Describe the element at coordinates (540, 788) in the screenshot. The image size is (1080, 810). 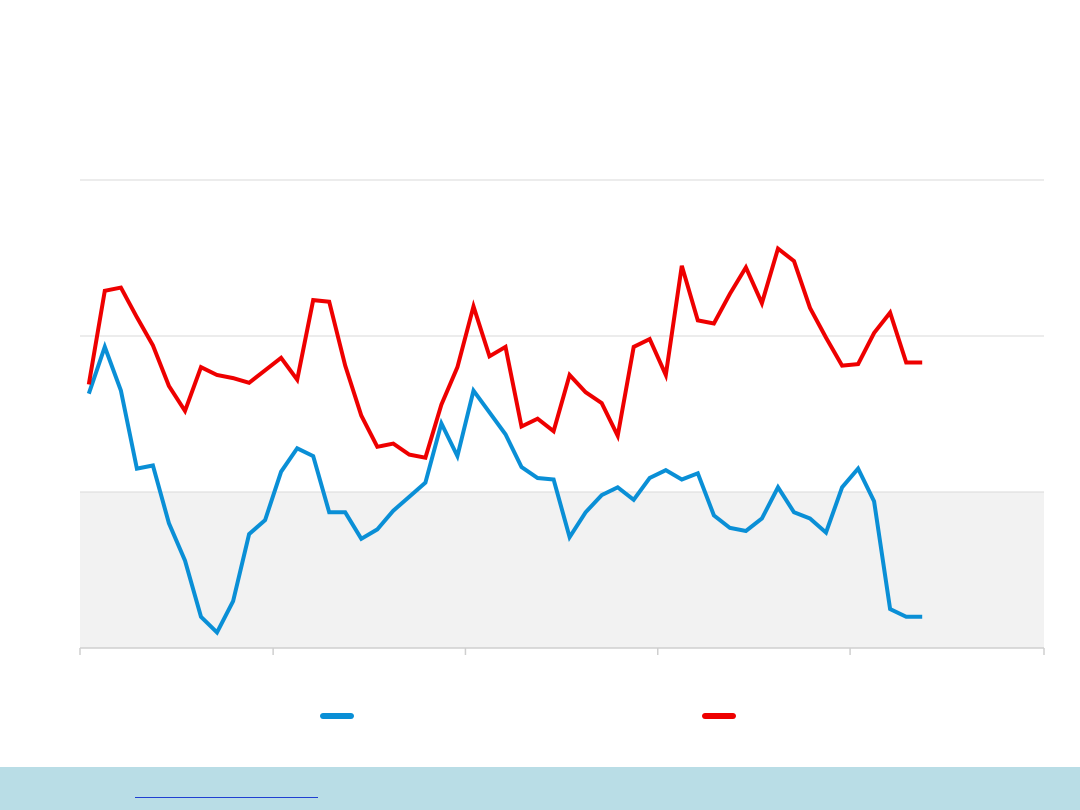
I see `footer-bar` at that location.